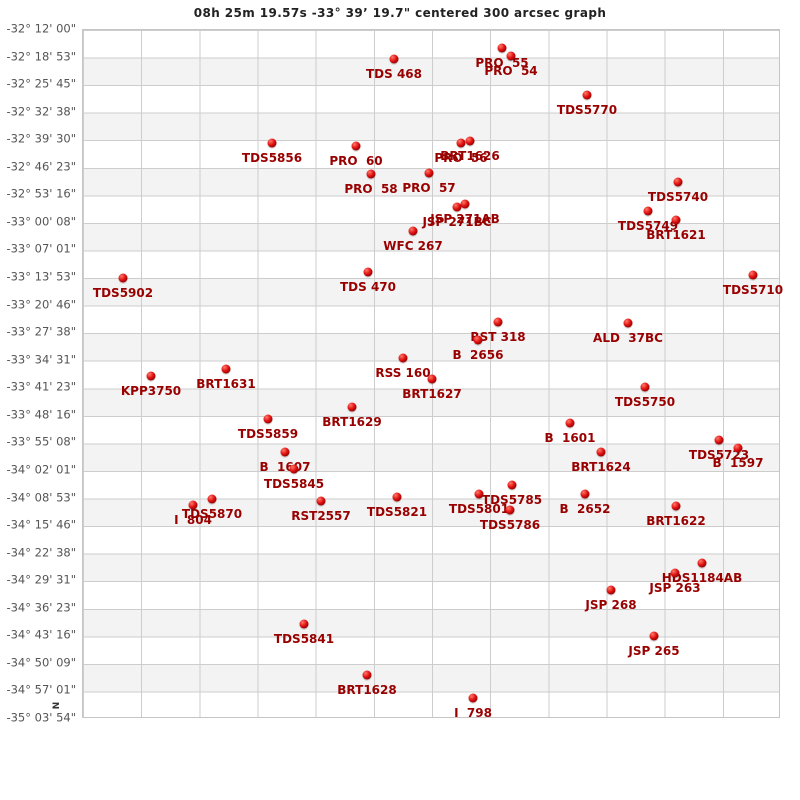 Image resolution: width=800 pixels, height=800 pixels. What do you see at coordinates (41, 56) in the screenshot?
I see `y-axis-tick-label: -32° 18' 53"` at bounding box center [41, 56].